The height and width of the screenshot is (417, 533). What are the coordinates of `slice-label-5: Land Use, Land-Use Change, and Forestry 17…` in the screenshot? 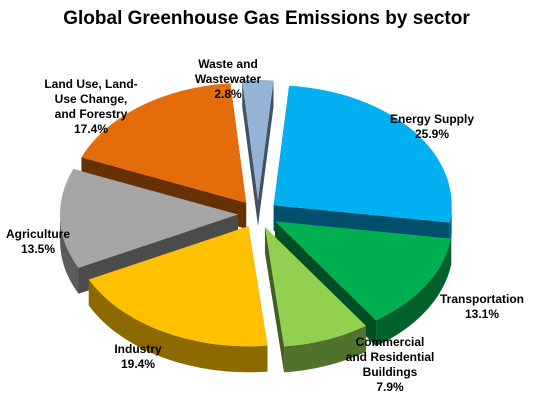 It's located at (90, 106).